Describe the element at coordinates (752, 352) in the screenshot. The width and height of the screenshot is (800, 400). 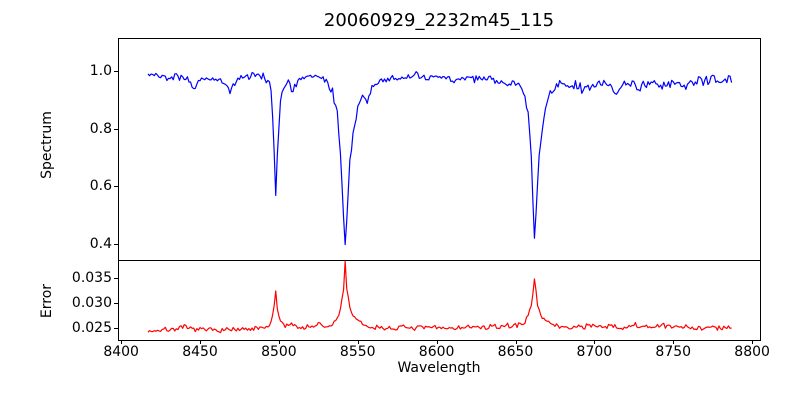
I see `x-tick-label: 8800` at that location.